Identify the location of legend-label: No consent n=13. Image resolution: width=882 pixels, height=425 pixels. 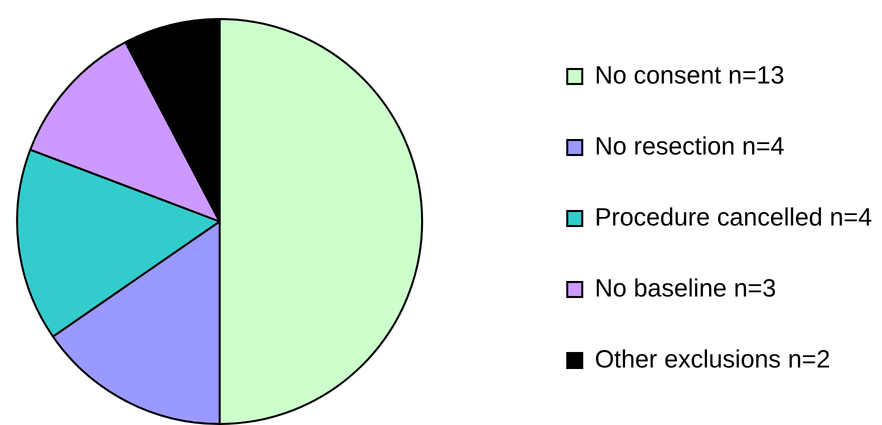
(689, 75).